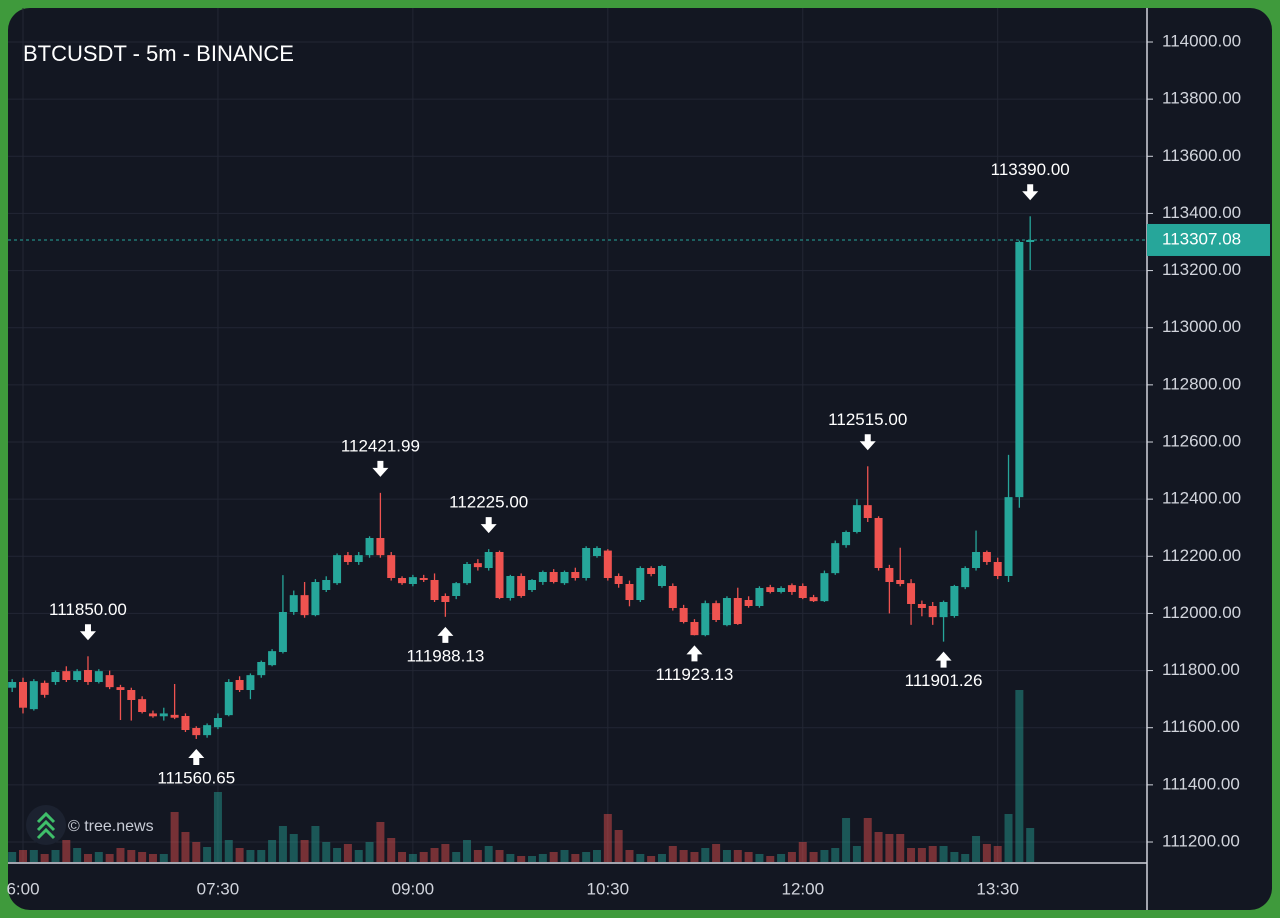 Image resolution: width=1280 pixels, height=918 pixels. Describe the element at coordinates (1201, 212) in the screenshot. I see `y-tick-label: 113400.00` at that location.